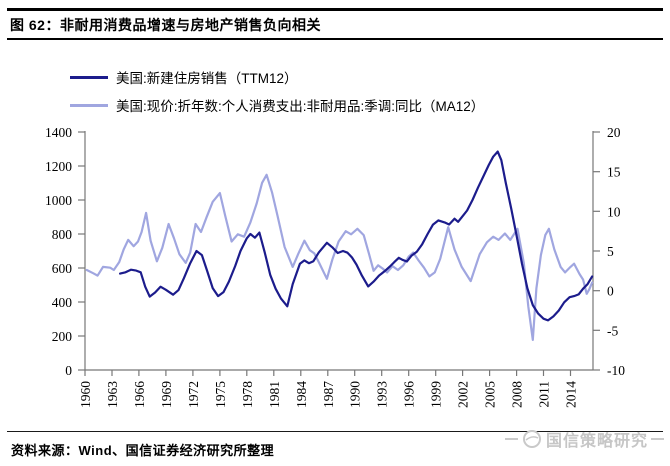 Image resolution: width=670 pixels, height=466 pixels. What do you see at coordinates (62, 234) in the screenshot?
I see `y-left-tick-label: 800` at bounding box center [62, 234].